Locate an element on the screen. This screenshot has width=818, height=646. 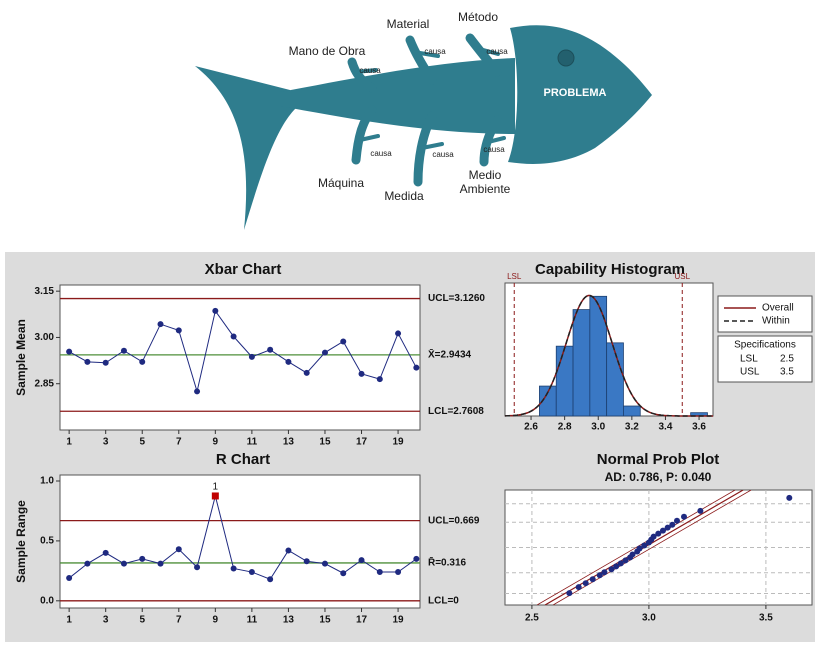
plot-area is located at coordinates (240, 357).